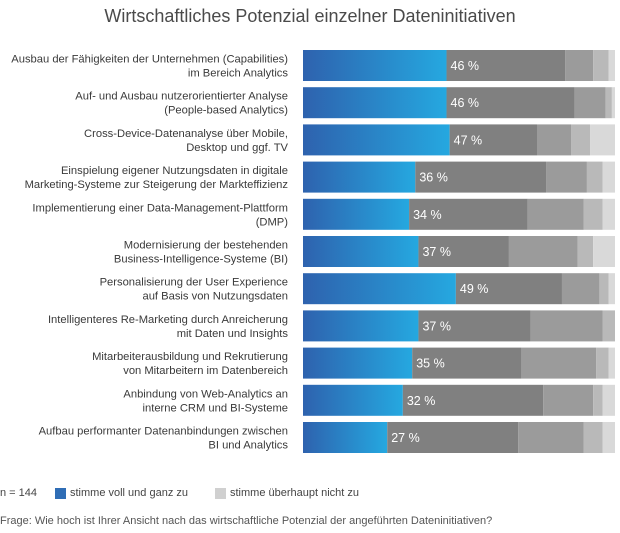  I want to click on value-label-6: 37 %, so click(436, 252).